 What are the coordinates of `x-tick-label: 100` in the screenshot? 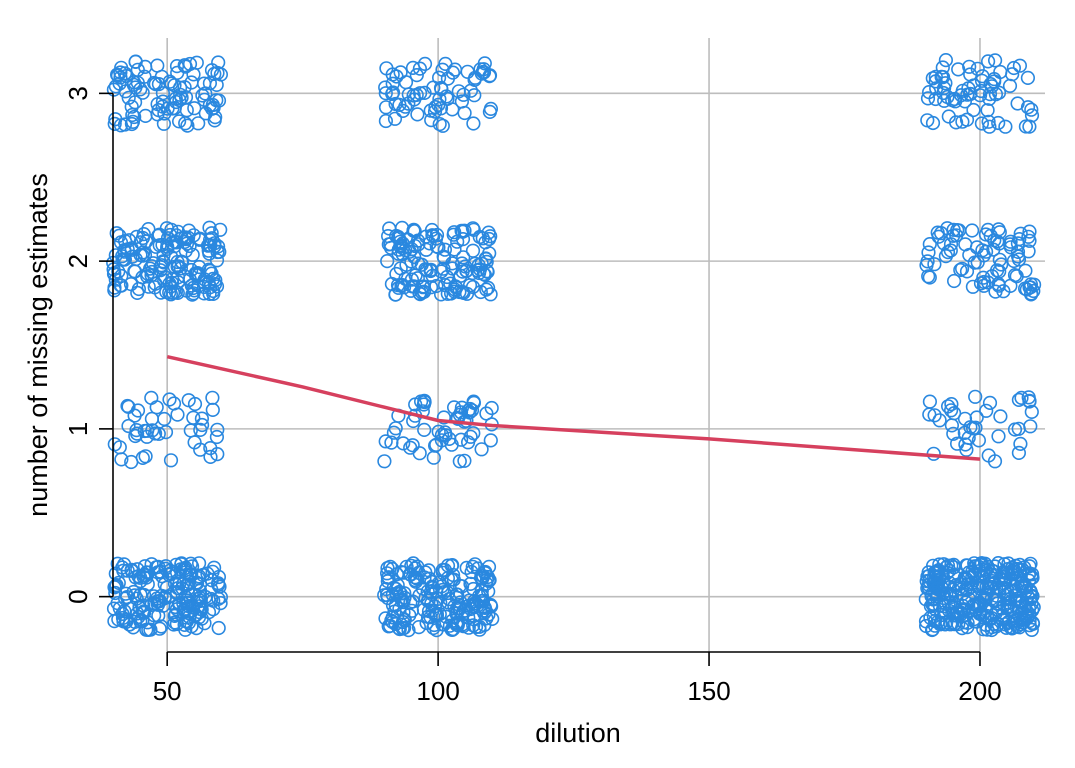 It's located at (437, 691).